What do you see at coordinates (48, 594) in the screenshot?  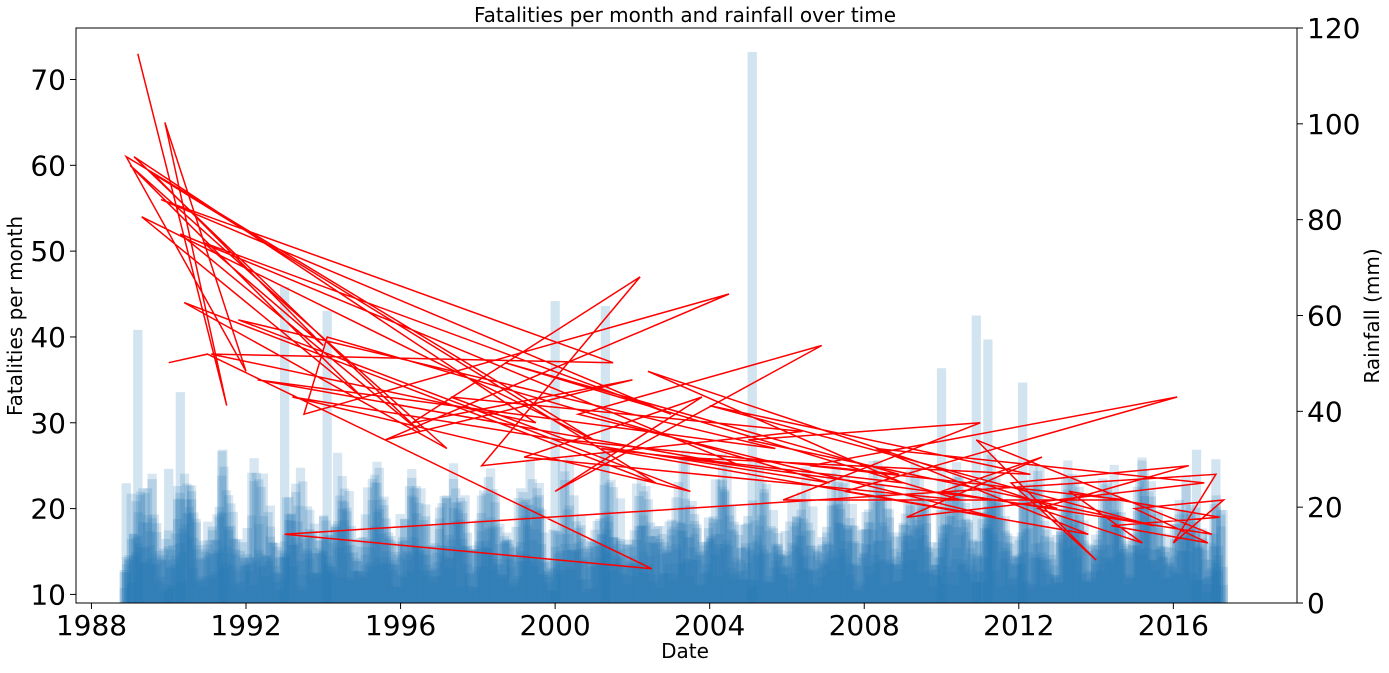 I see `y-left-tick-label: 10` at bounding box center [48, 594].